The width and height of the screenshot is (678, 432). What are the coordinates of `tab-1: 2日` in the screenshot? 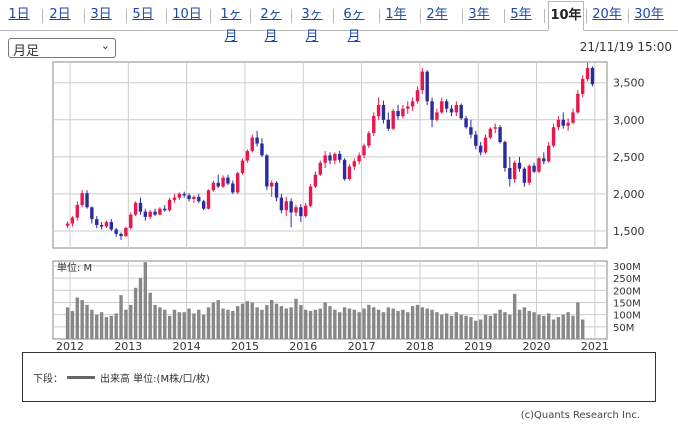 It's located at (60, 14).